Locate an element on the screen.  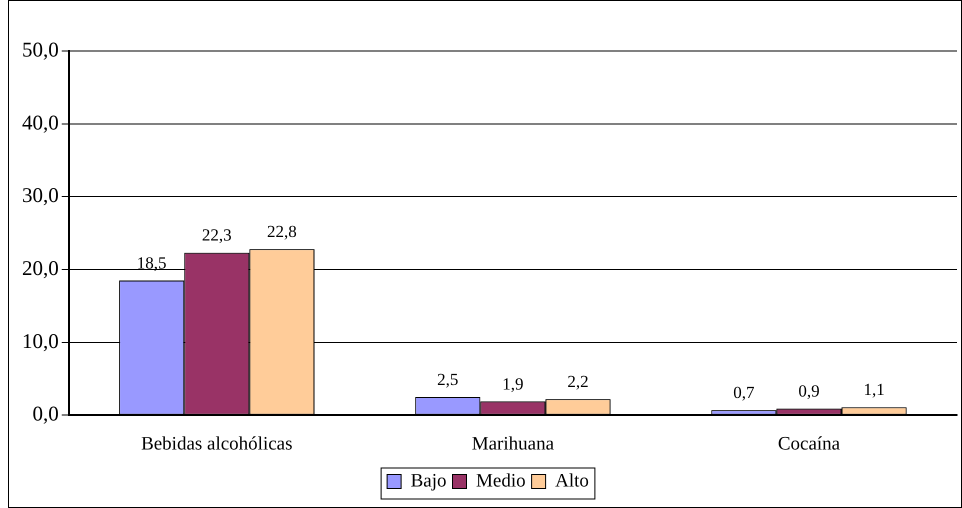
y-tick-label: 50,0 is located at coordinates (40, 50).